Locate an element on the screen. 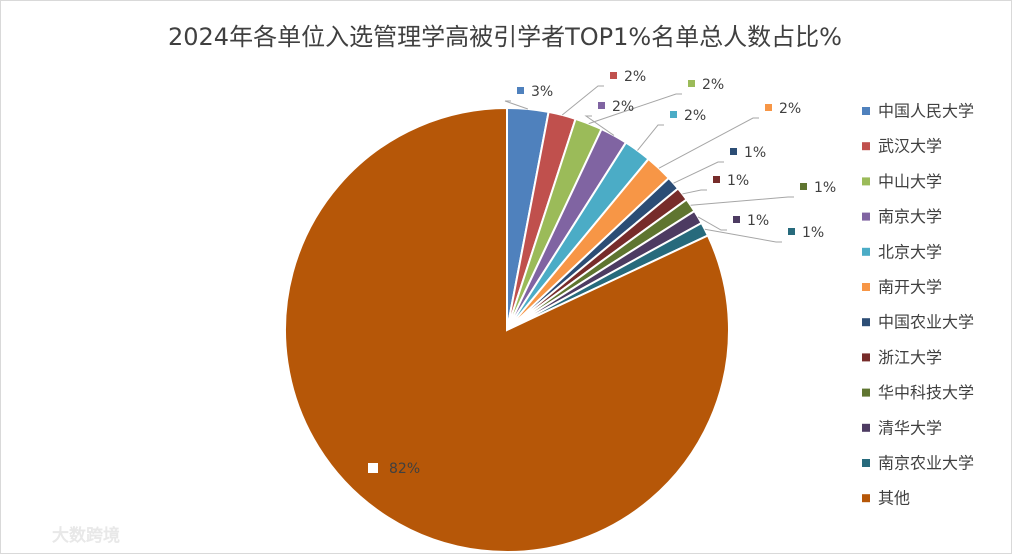 Image resolution: width=1012 pixels, height=554 pixels. legend-label: 南京农业大学 is located at coordinates (926, 463).